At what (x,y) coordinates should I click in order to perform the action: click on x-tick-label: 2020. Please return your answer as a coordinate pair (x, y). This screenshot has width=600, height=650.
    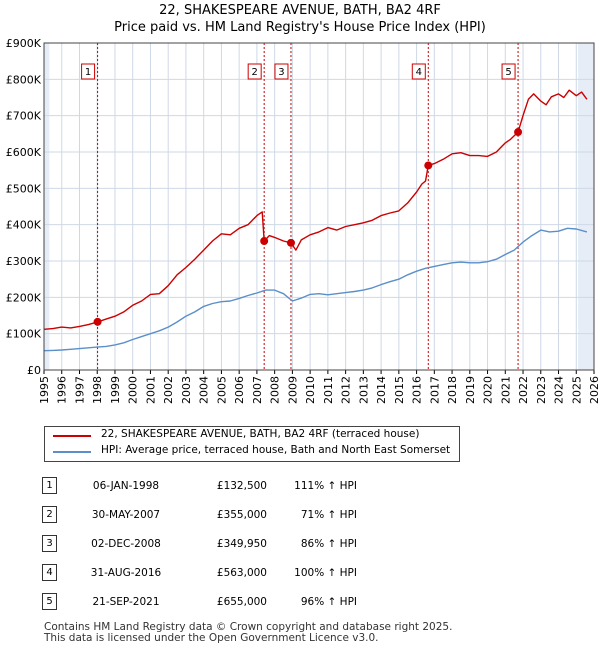
    Looking at the image, I should click on (488, 390).